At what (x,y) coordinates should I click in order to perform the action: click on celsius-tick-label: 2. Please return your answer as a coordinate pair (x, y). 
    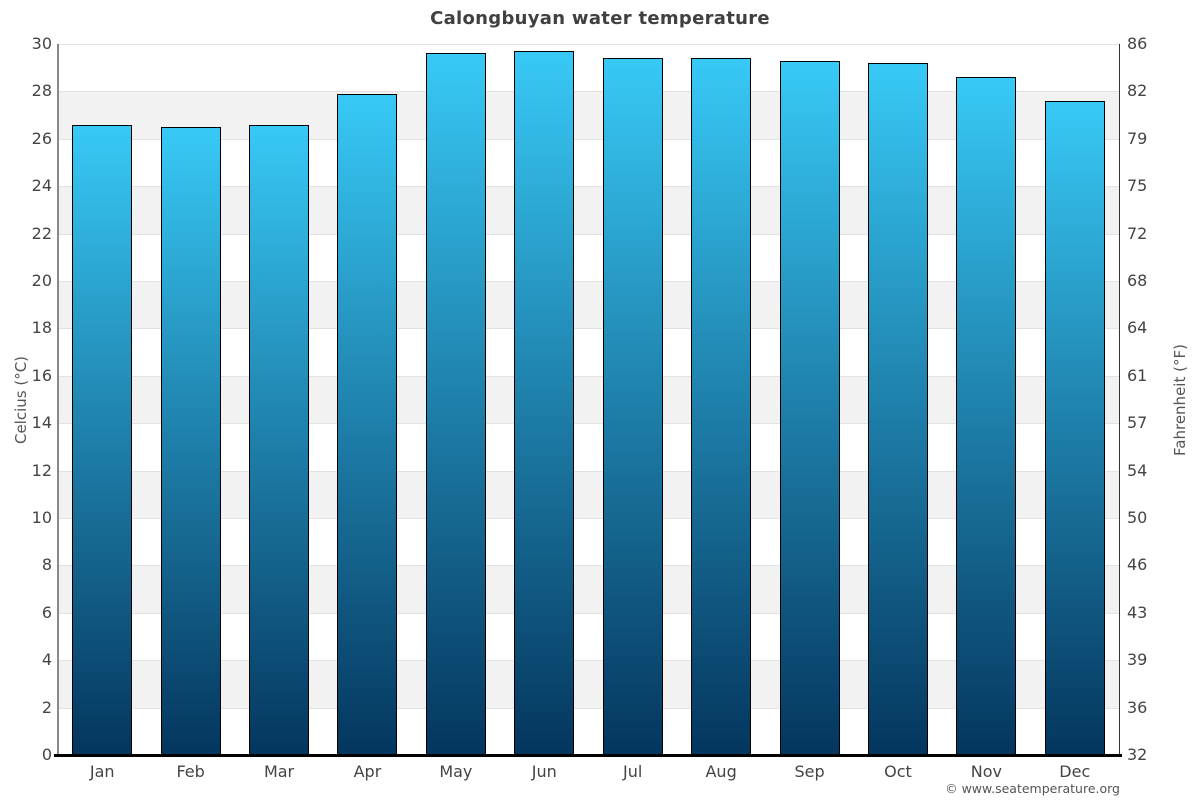
    Looking at the image, I should click on (46, 707).